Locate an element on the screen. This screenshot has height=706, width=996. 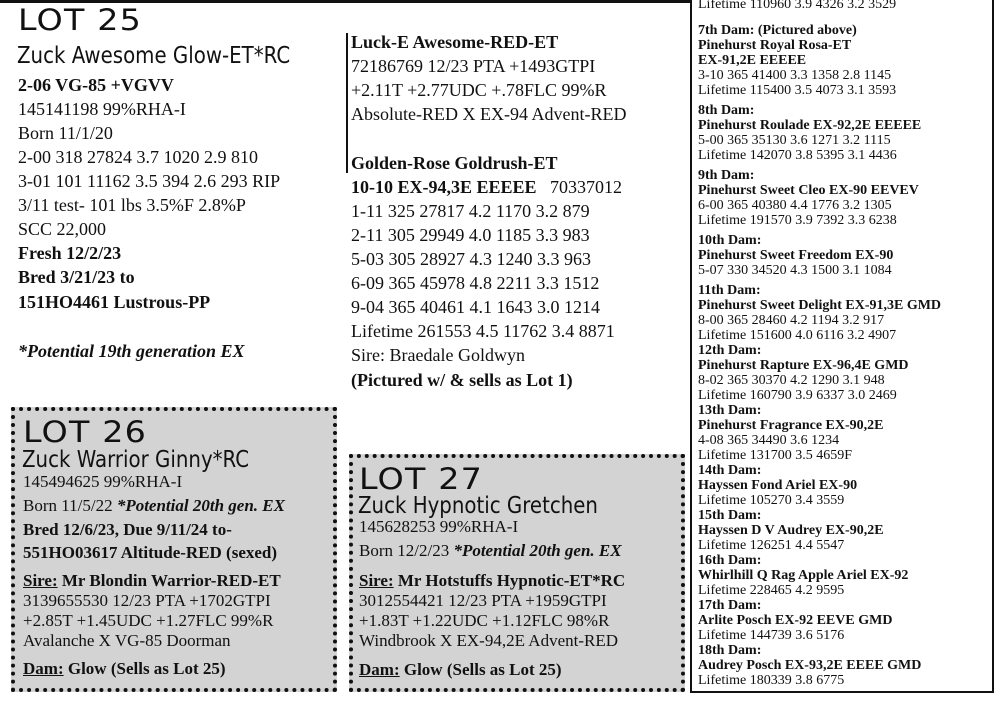
dam-record: Lifetime 115400 3.5 4073 3.1 3593 is located at coordinates (797, 90).